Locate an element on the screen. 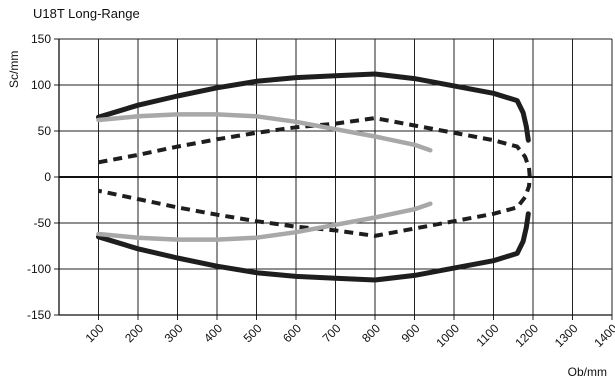 The height and width of the screenshot is (383, 615). y-tick-label: -50 is located at coordinates (43, 223).